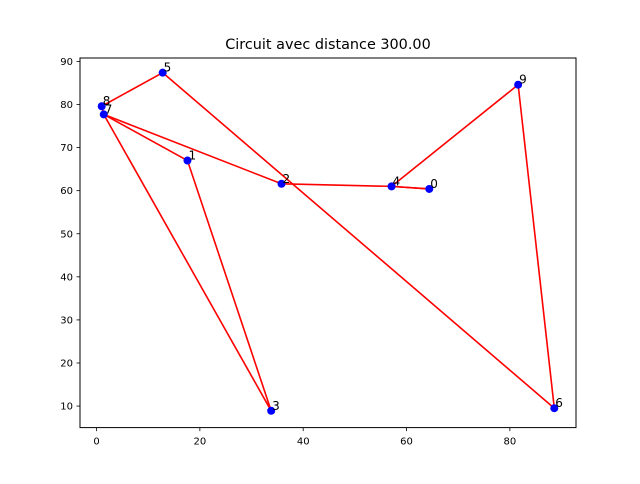 This screenshot has height=484, width=640. I want to click on x-tick-label-40: 40, so click(303, 442).